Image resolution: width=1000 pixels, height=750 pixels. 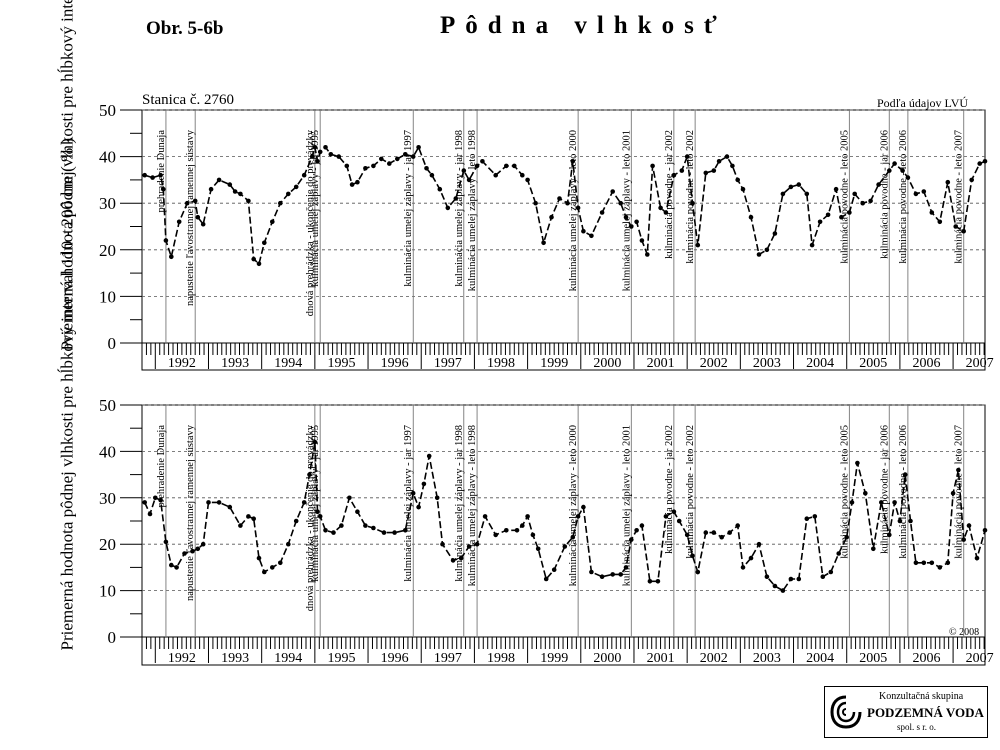 What do you see at coordinates (959, 197) in the screenshot?
I see `chart-1-event-label: kulminácia povodne - leto 2007` at bounding box center [959, 197].